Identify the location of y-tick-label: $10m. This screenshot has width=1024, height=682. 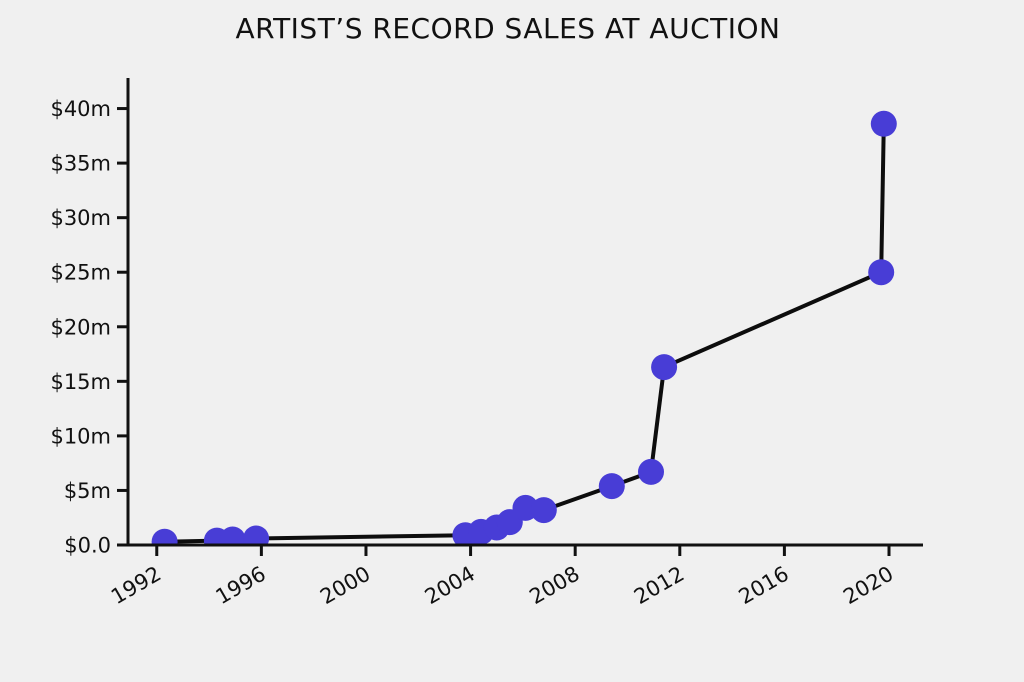
(80, 436).